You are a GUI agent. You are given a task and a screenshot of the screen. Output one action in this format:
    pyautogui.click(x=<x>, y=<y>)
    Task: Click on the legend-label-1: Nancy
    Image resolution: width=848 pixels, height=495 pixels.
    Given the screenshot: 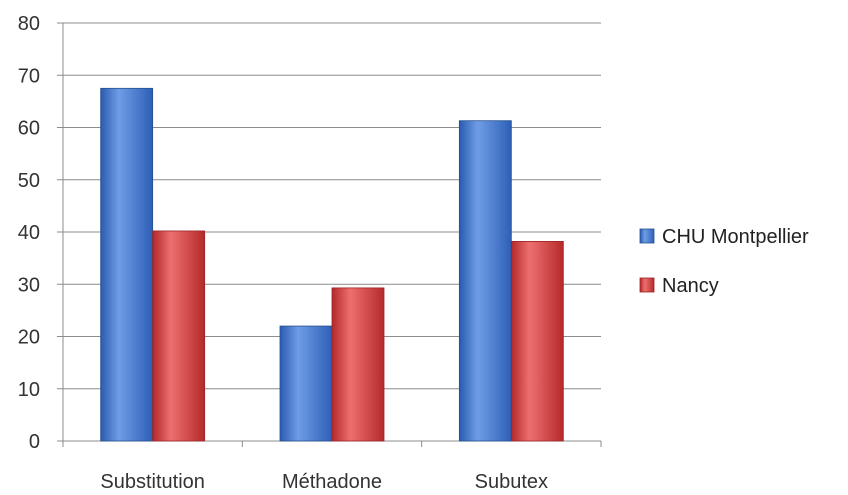 What is the action you would take?
    pyautogui.click(x=690, y=286)
    